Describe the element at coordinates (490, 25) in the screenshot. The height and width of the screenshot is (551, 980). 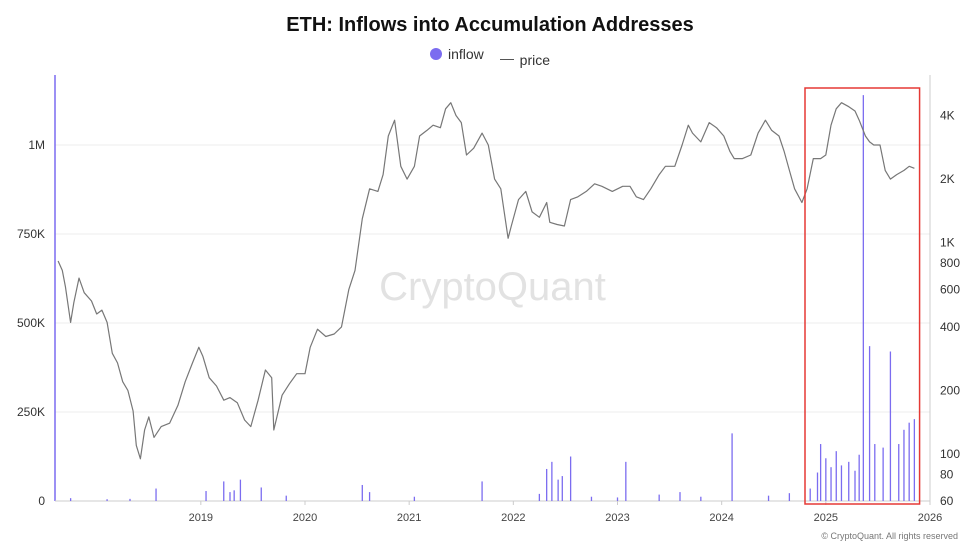
I see `chart-title: ETH: Inflows into Accumulation Addresses` at that location.